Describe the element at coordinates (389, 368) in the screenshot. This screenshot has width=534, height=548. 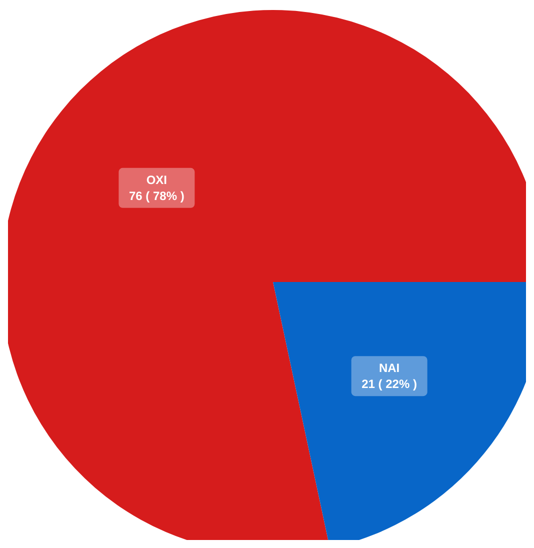
I see `slice-label: NAI` at that location.